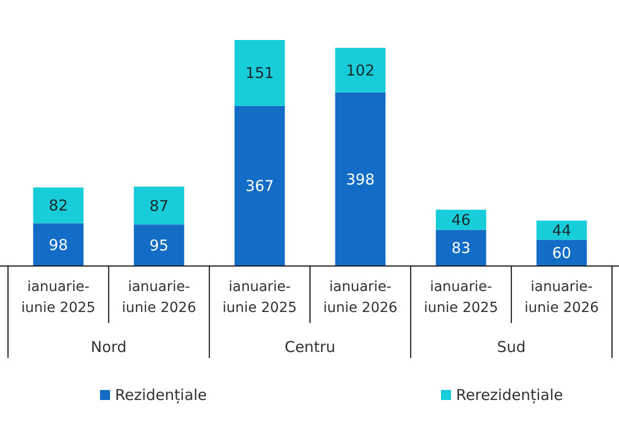  I want to click on data-label: 83, so click(461, 248).